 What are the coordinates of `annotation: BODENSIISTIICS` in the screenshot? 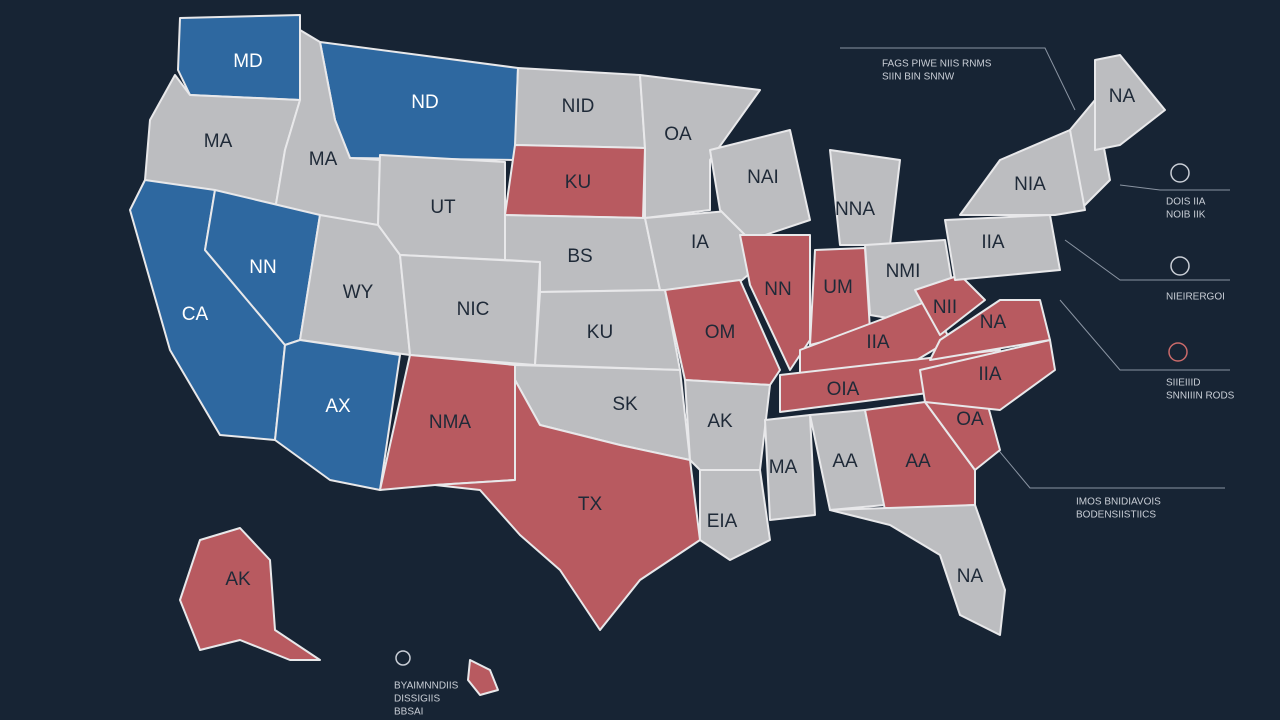 It's located at (1116, 515).